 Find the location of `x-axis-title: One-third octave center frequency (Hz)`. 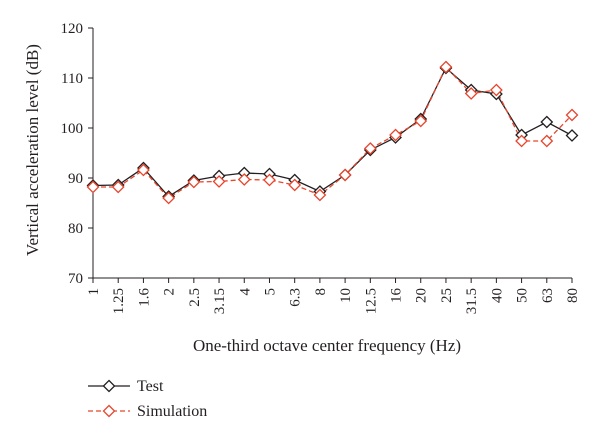

x-axis-title: One-third octave center frequency (Hz) is located at coordinates (327, 345).